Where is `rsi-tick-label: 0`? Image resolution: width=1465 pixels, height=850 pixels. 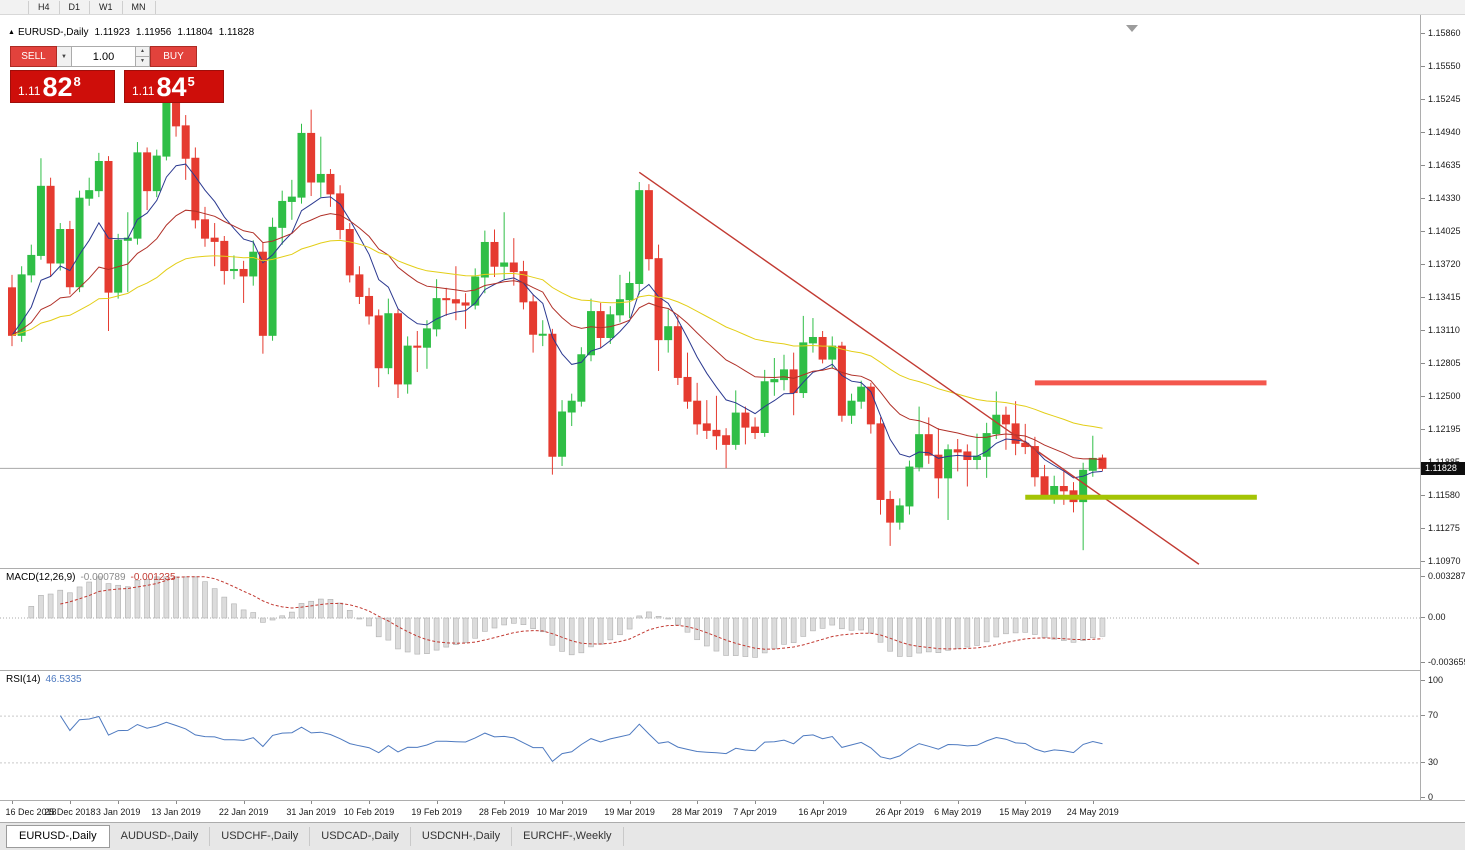
rsi-tick-label: 0 is located at coordinates (1431, 797).